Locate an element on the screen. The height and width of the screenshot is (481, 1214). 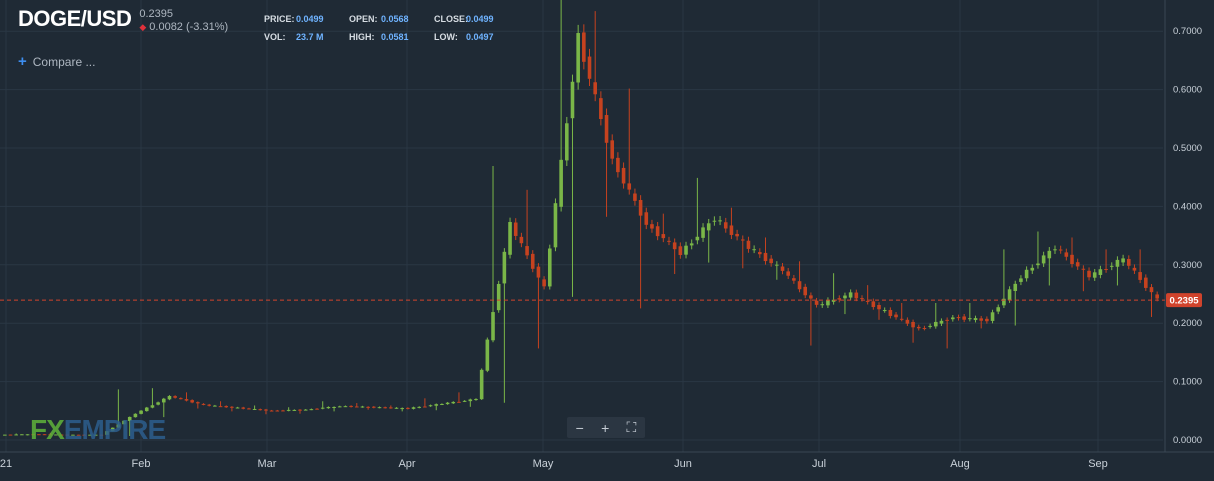
zoom-in-button: + is located at coordinates (605, 427).